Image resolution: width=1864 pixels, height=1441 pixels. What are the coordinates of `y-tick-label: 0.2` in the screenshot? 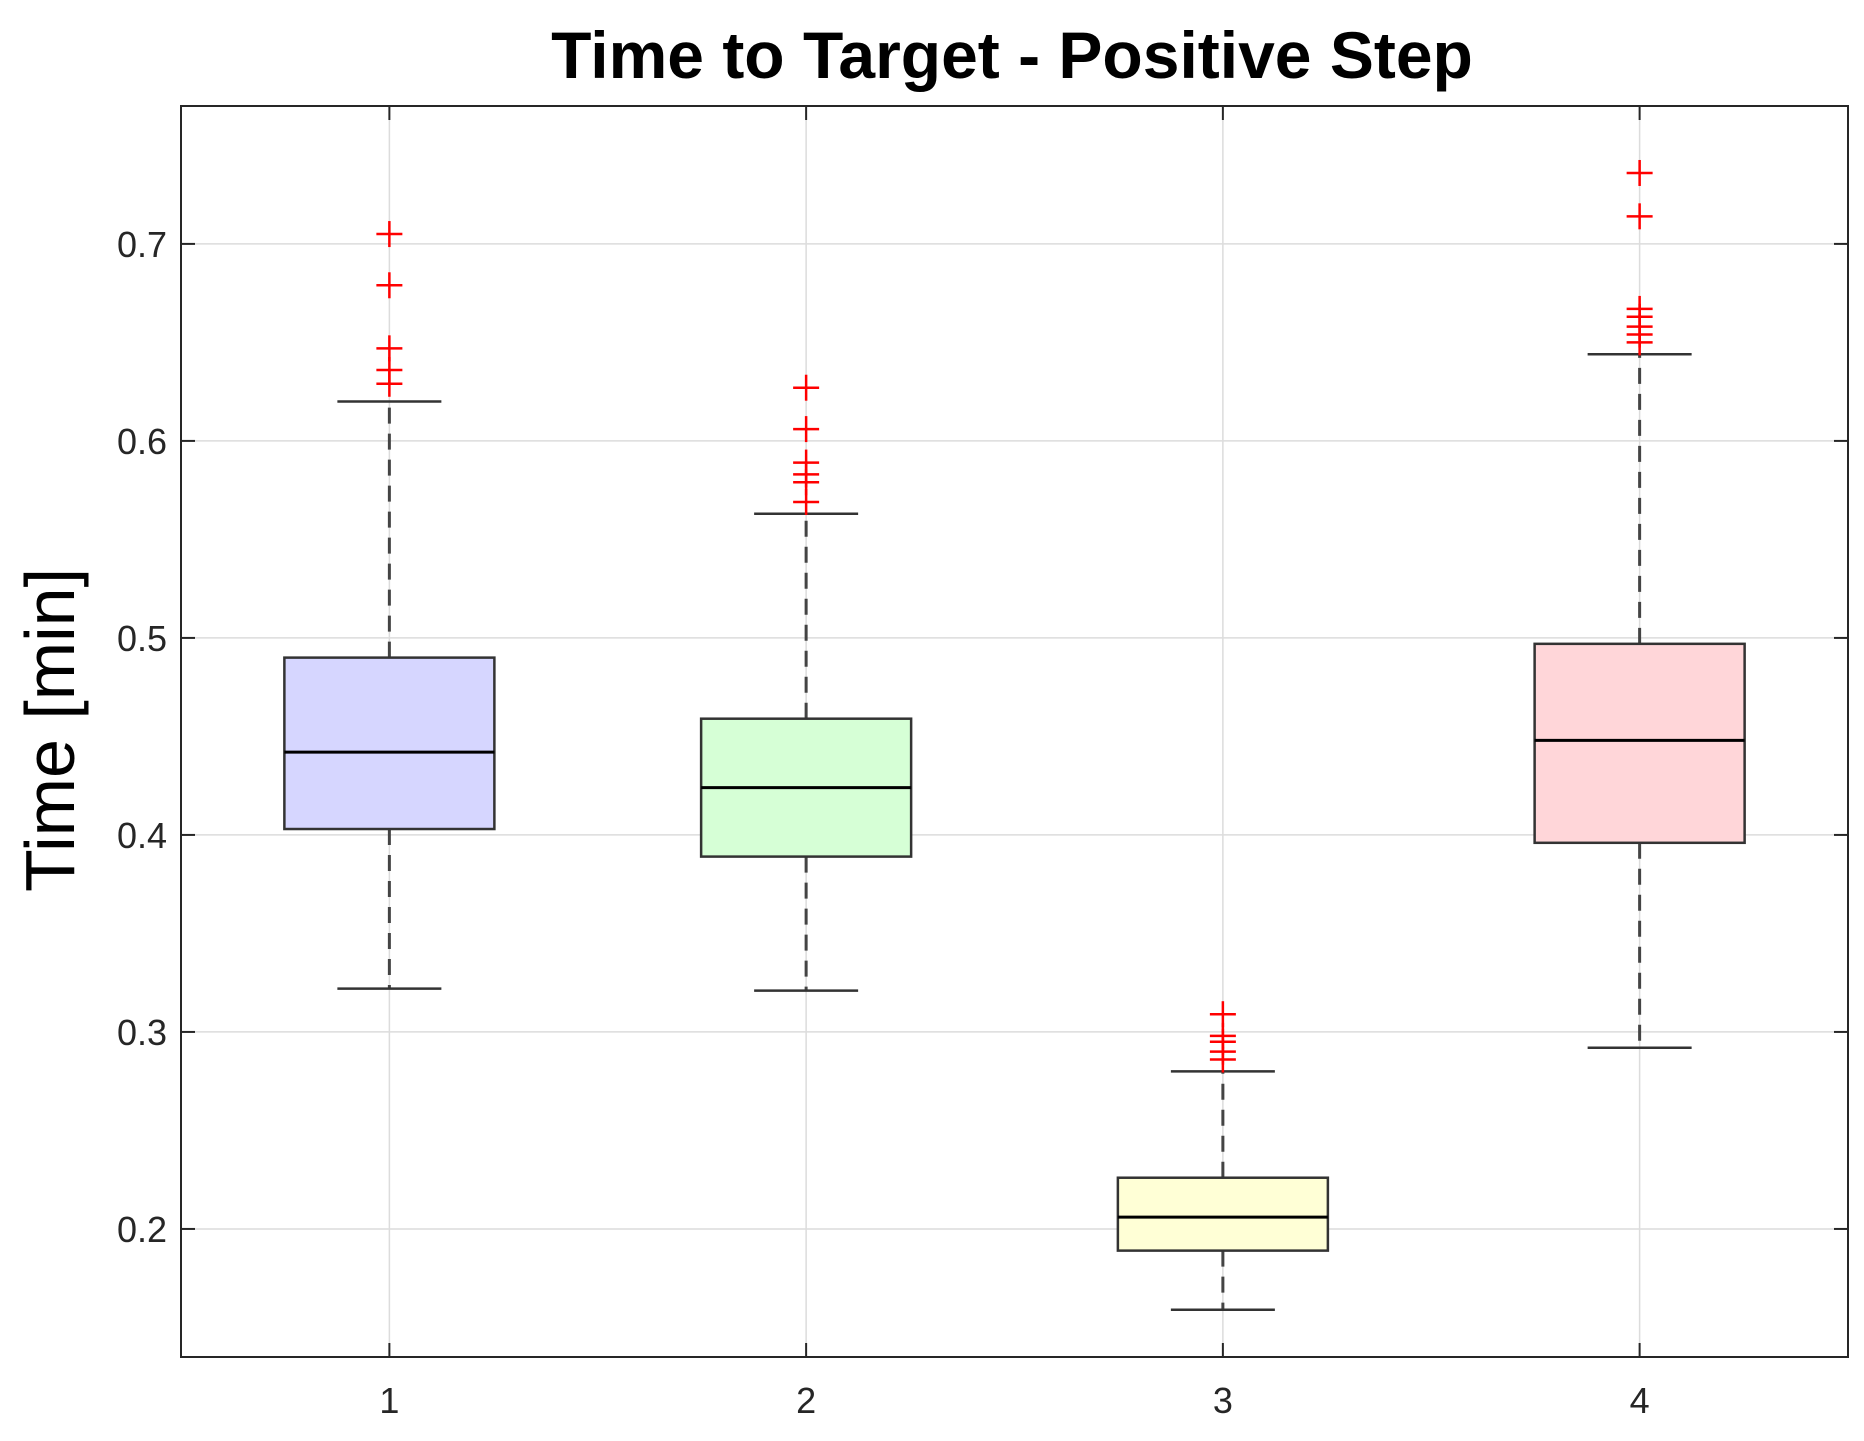 It's located at (142, 1229).